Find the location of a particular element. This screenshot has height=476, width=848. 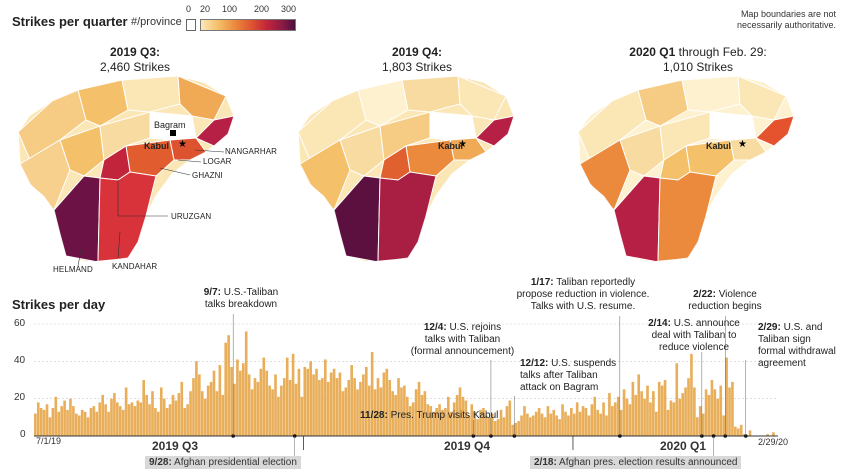

map-quarter: 2019 Q3: is located at coordinates (135, 52).